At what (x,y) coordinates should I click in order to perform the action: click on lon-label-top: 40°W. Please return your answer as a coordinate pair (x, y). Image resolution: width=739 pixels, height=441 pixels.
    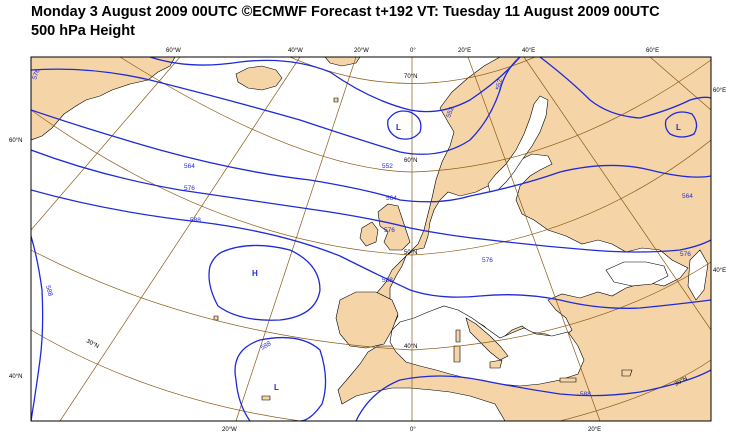
    Looking at the image, I should click on (295, 51).